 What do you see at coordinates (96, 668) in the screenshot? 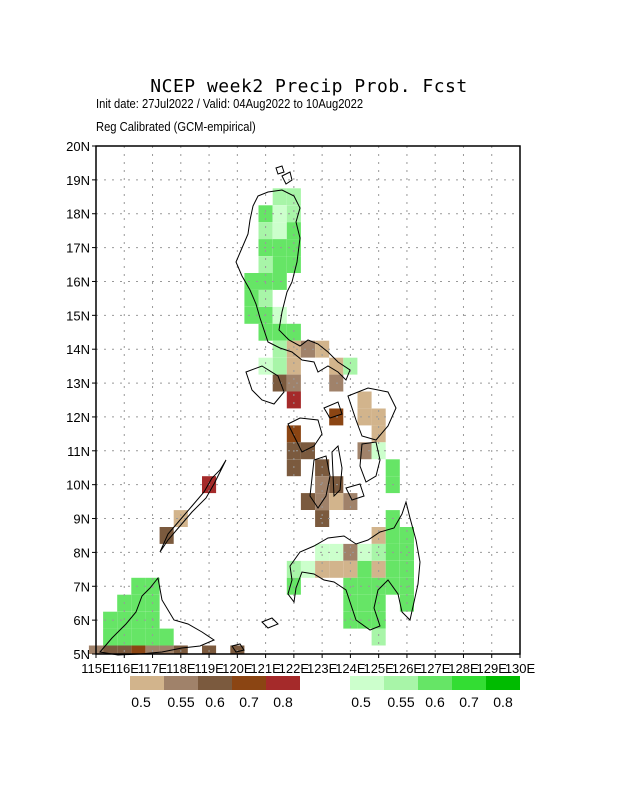
I see `lon-tick-label: 115E` at bounding box center [96, 668].